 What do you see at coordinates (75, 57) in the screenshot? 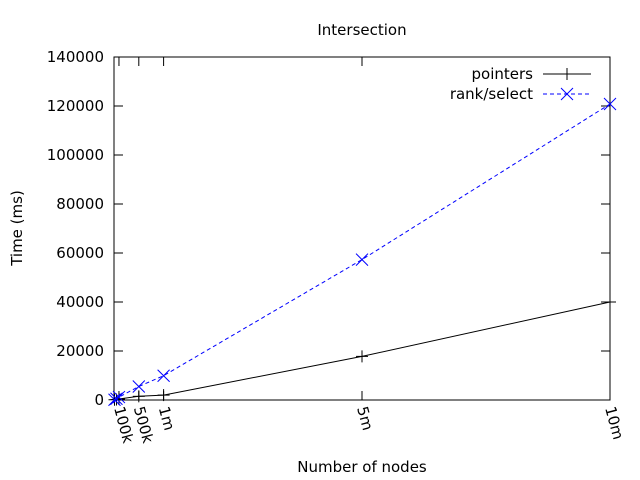
I see `y-tick-label: 140000` at bounding box center [75, 57].